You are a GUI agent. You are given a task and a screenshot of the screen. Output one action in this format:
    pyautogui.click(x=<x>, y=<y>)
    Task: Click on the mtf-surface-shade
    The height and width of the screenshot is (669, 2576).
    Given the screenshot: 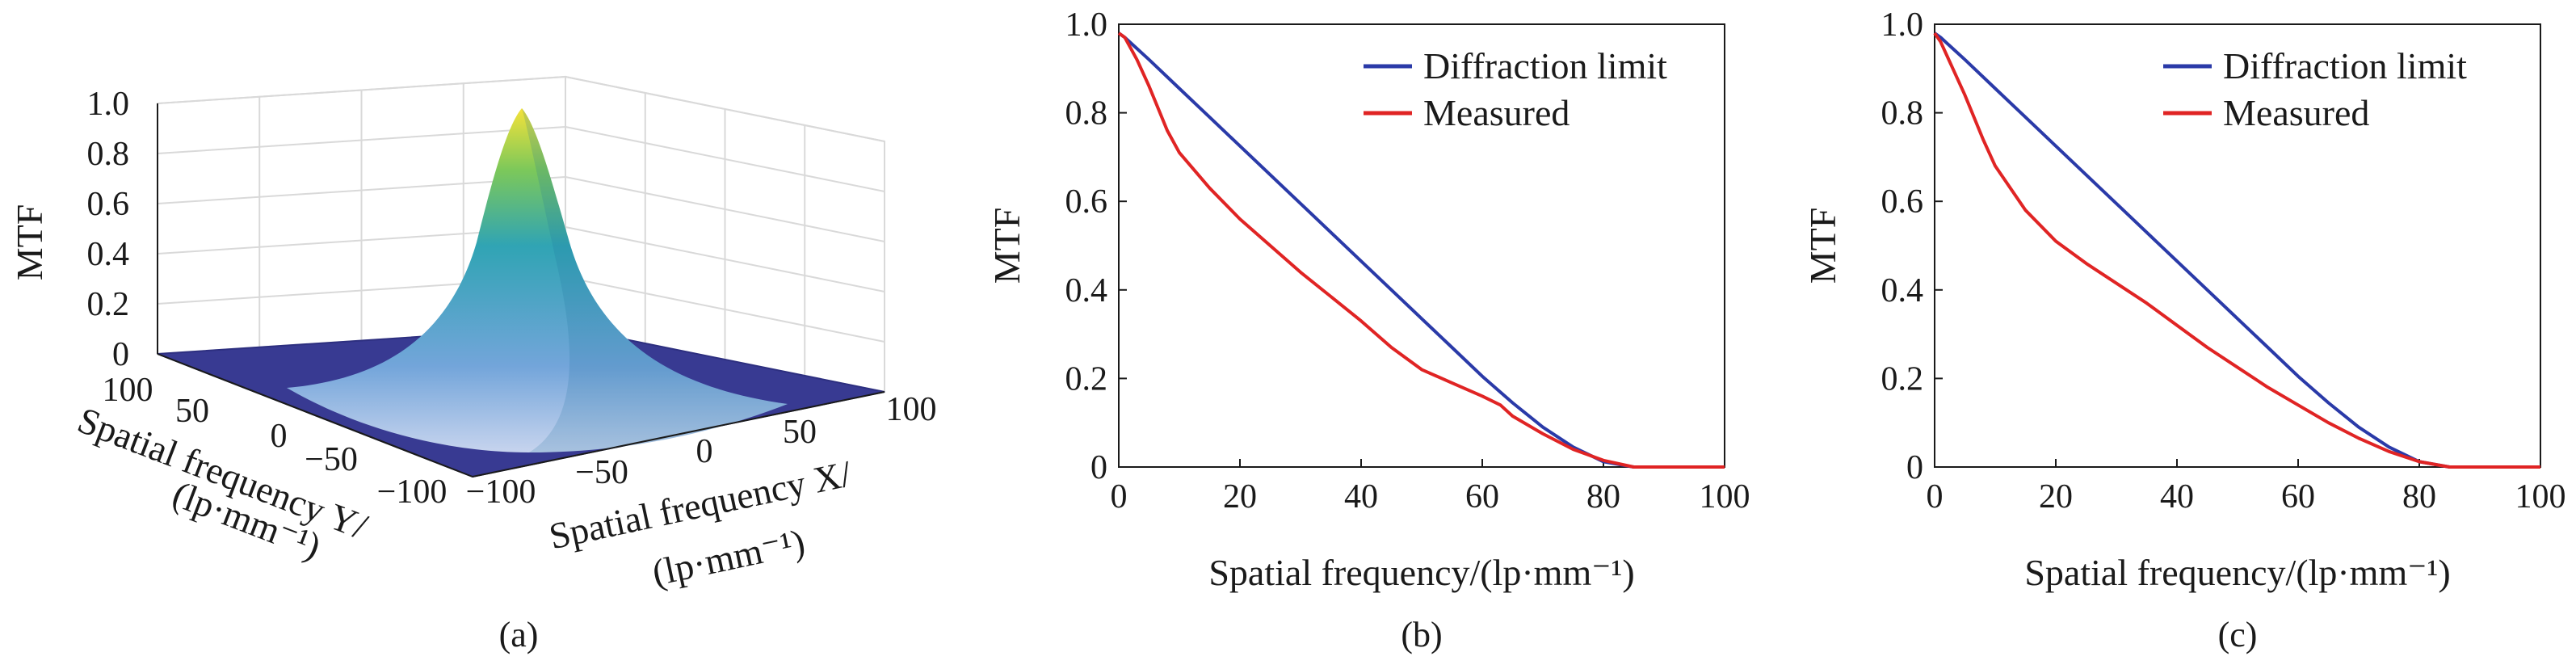 What is the action you would take?
    pyautogui.click(x=655, y=280)
    